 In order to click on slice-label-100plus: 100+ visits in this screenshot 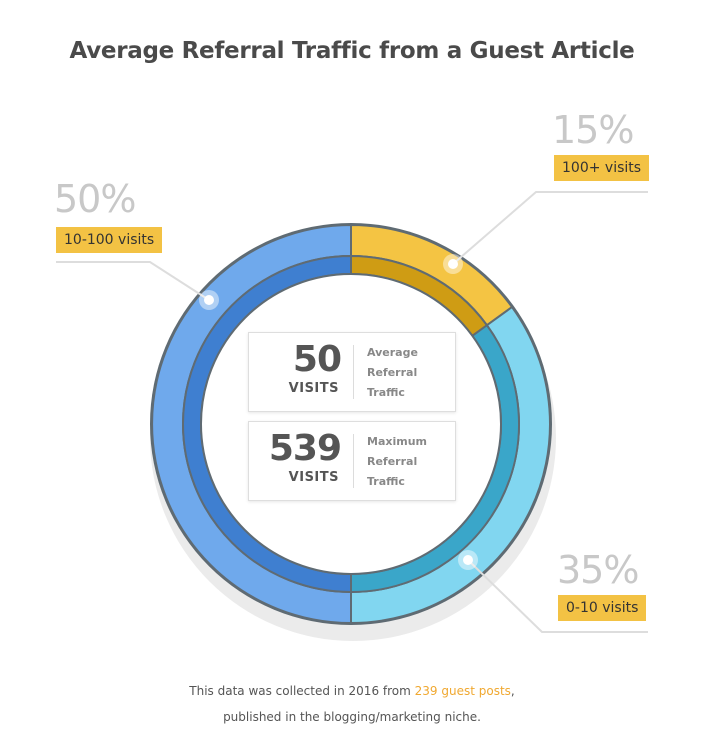, I will do `click(602, 168)`.